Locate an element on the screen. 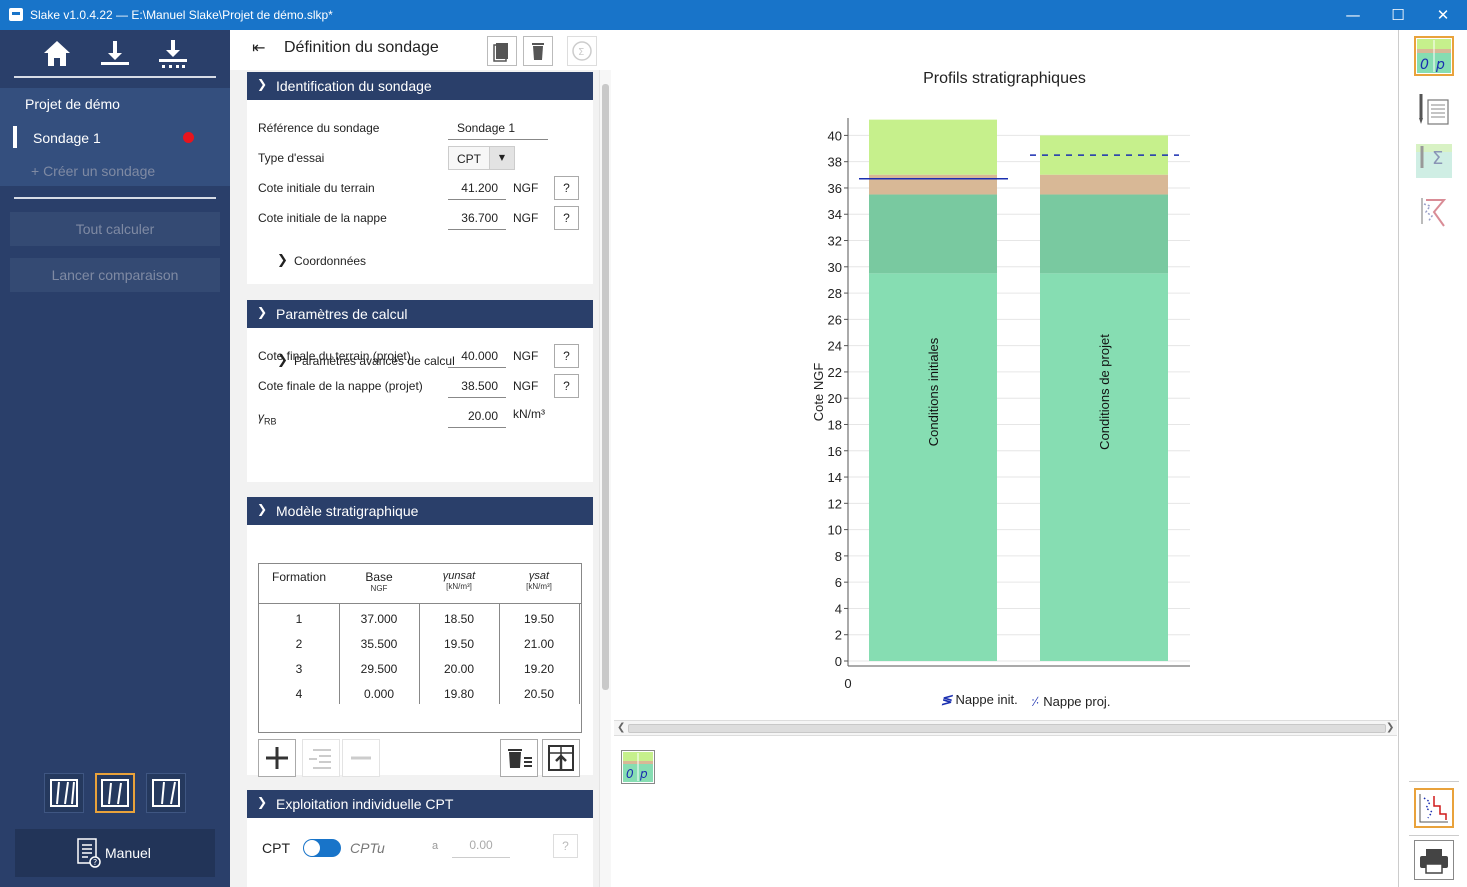 This screenshot has width=1467, height=887. table-cell: 20.50 is located at coordinates (539, 694).